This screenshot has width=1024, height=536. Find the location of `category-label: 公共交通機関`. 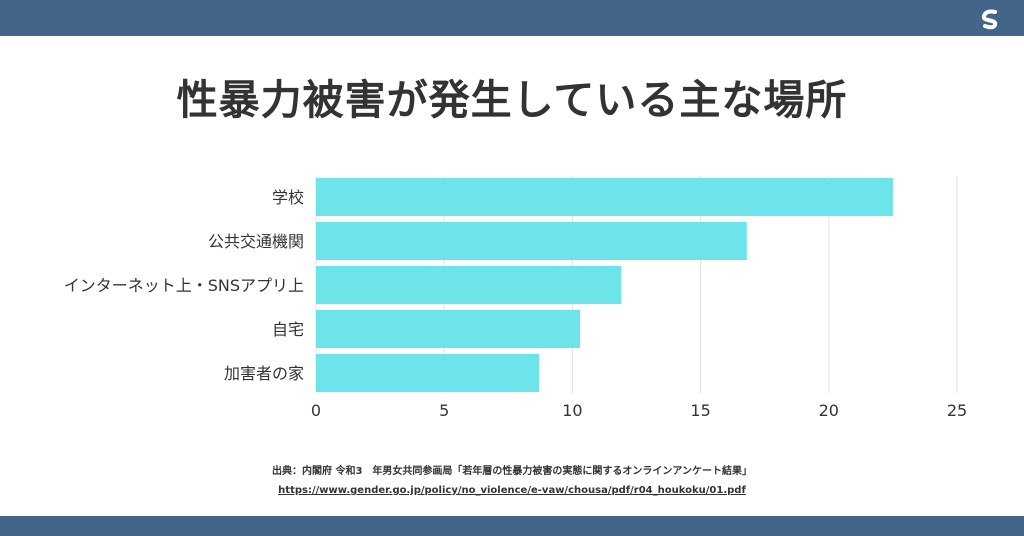

category-label: 公共交通機関 is located at coordinates (256, 241).